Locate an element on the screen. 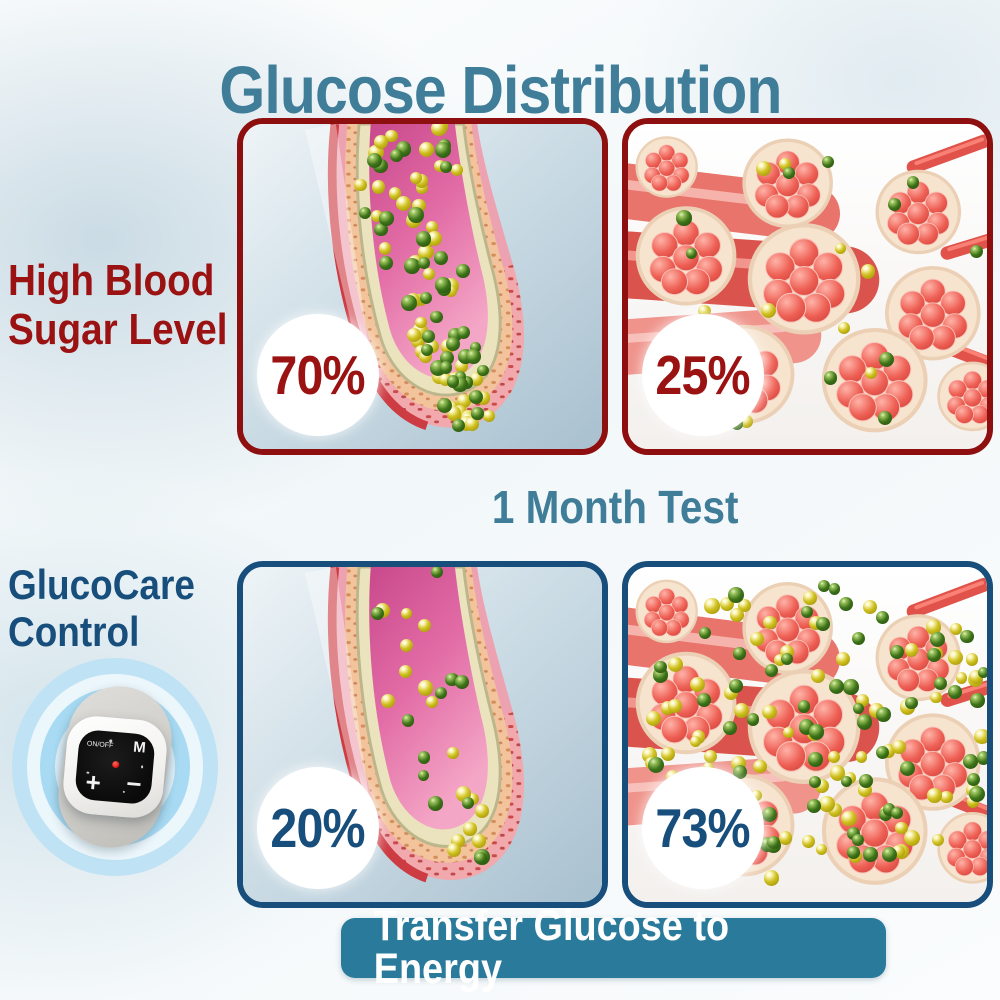  panel-muscle-fibers-high-sugar: 25% is located at coordinates (807, 286).